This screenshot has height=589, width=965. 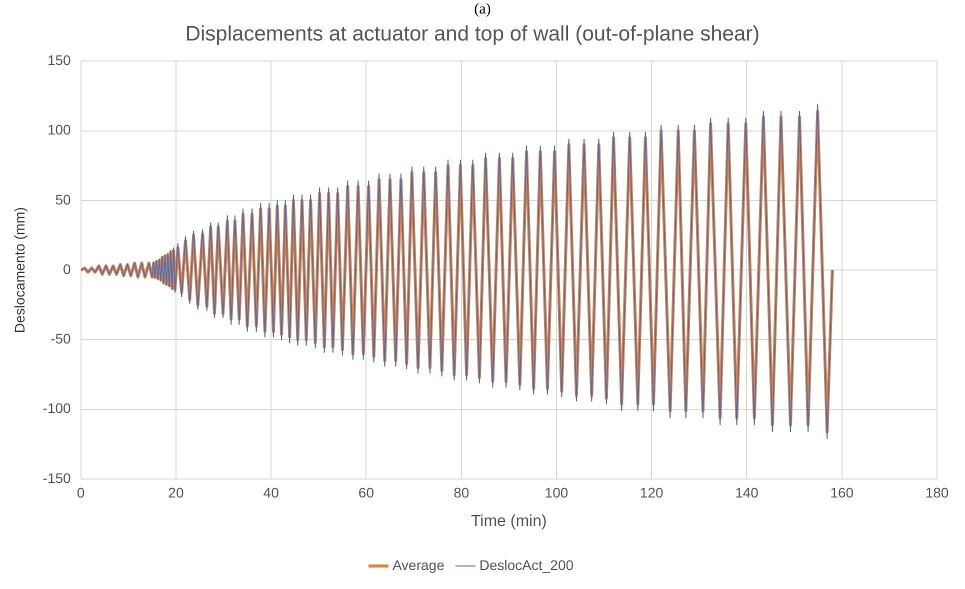 What do you see at coordinates (176, 492) in the screenshot?
I see `x-tick-label: 20` at bounding box center [176, 492].